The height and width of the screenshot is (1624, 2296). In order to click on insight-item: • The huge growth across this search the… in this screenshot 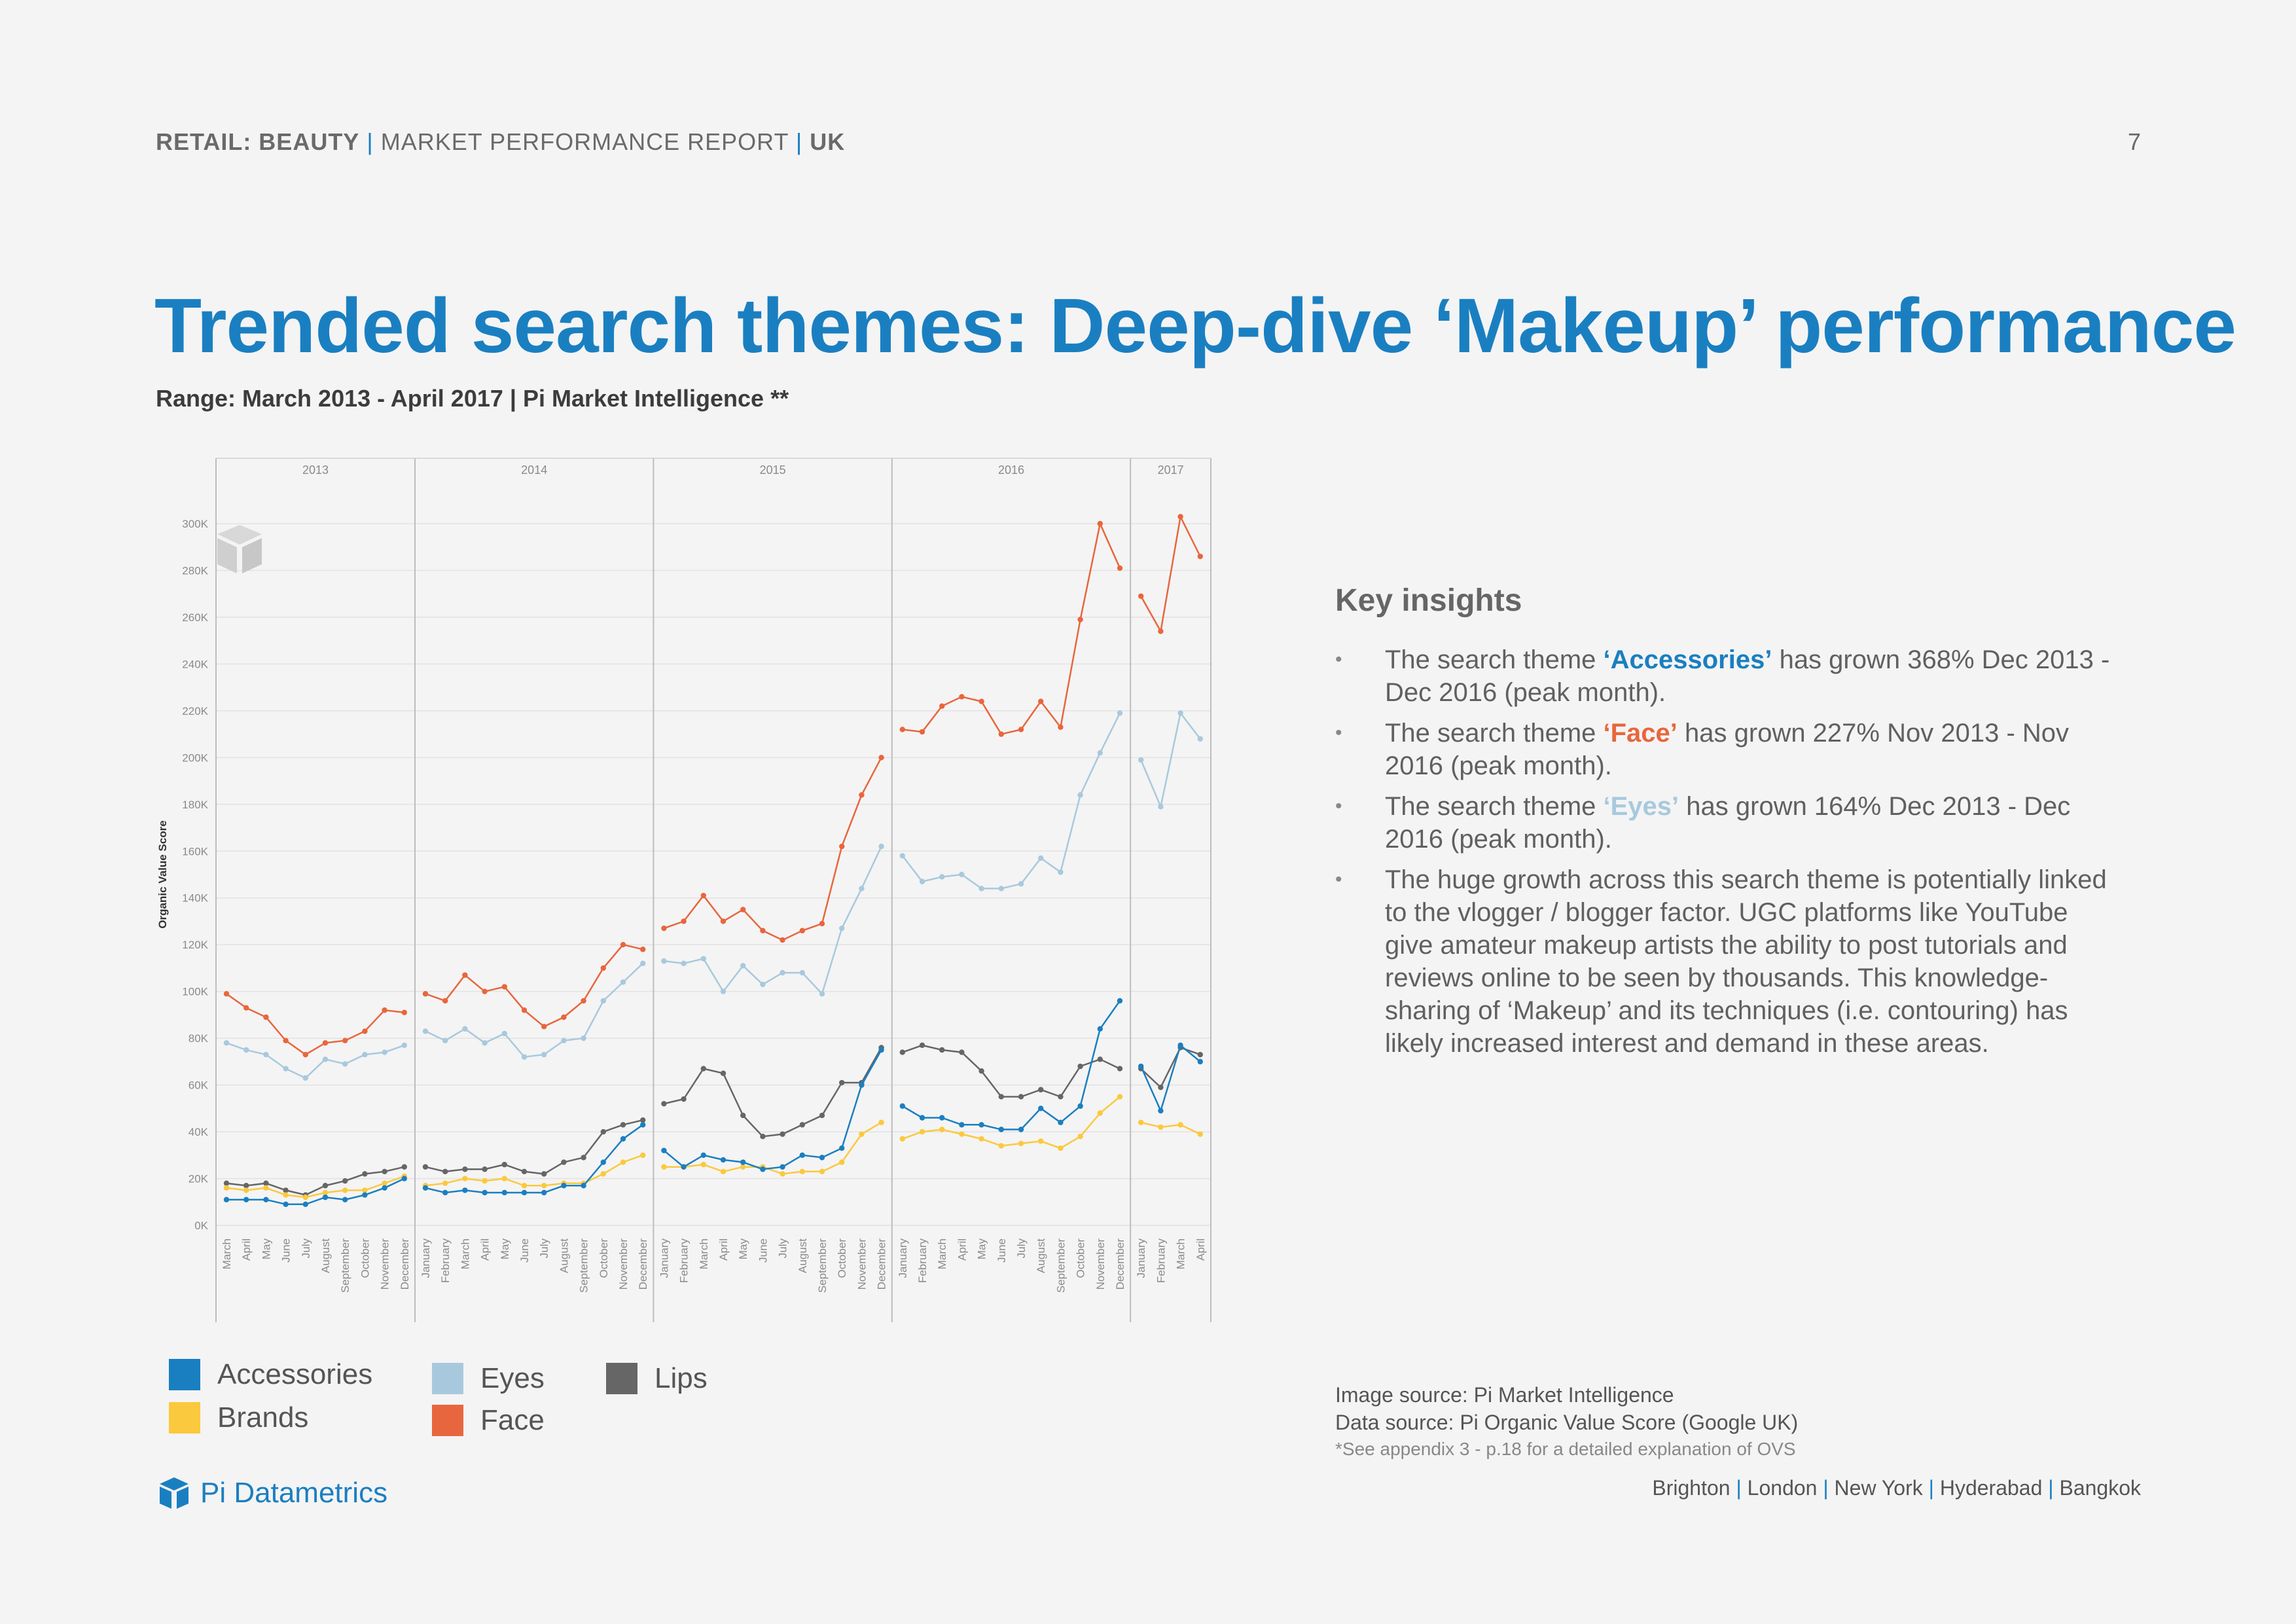, I will do `click(1728, 961)`.